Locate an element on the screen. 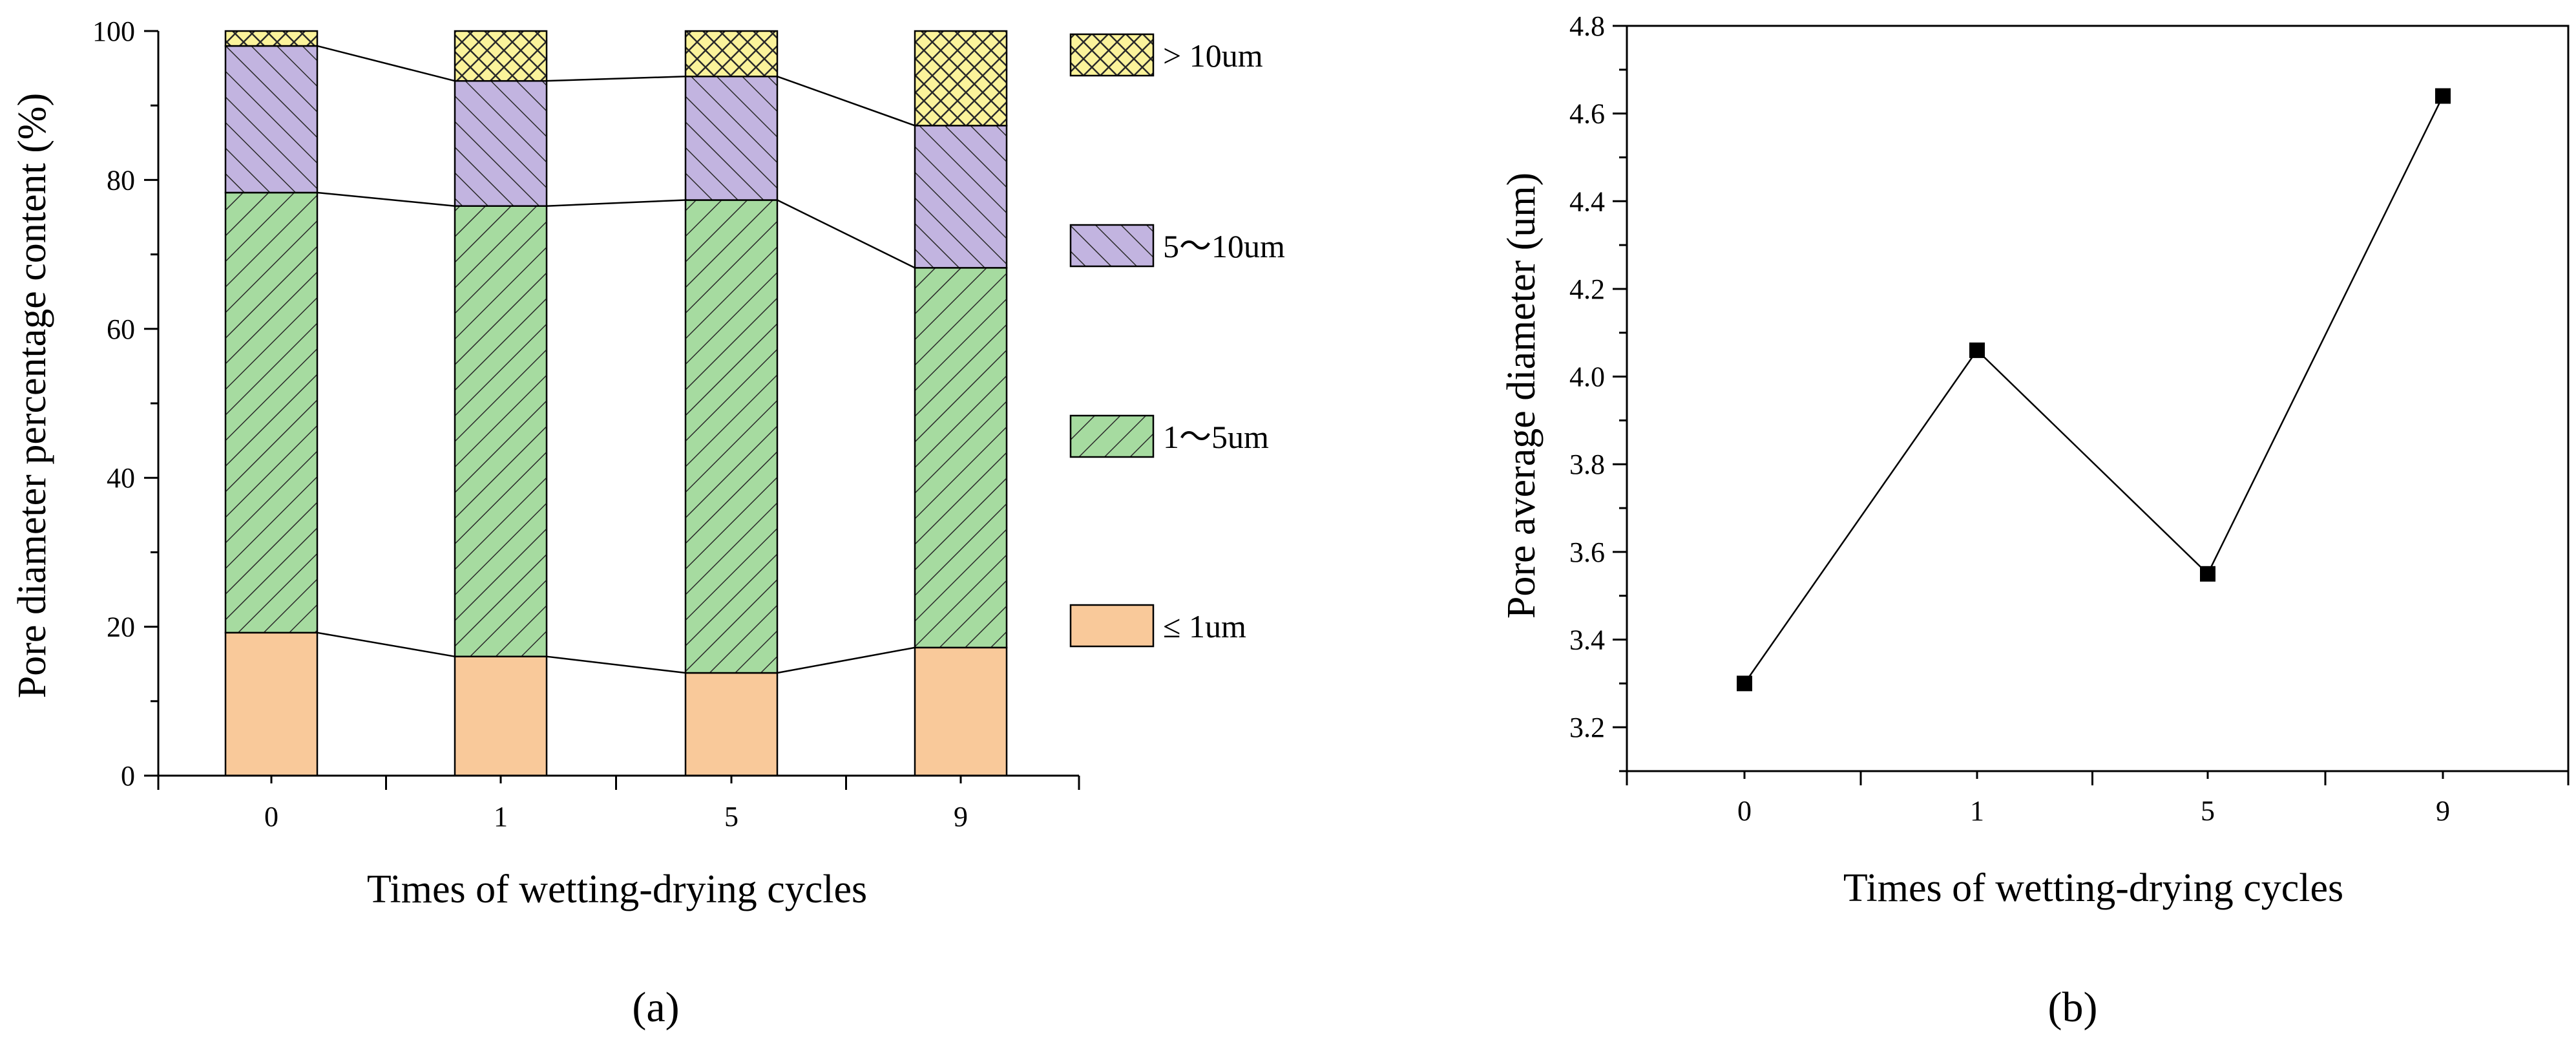 The width and height of the screenshot is (2576, 1051). y-tick-label: 4.8 is located at coordinates (1587, 26).